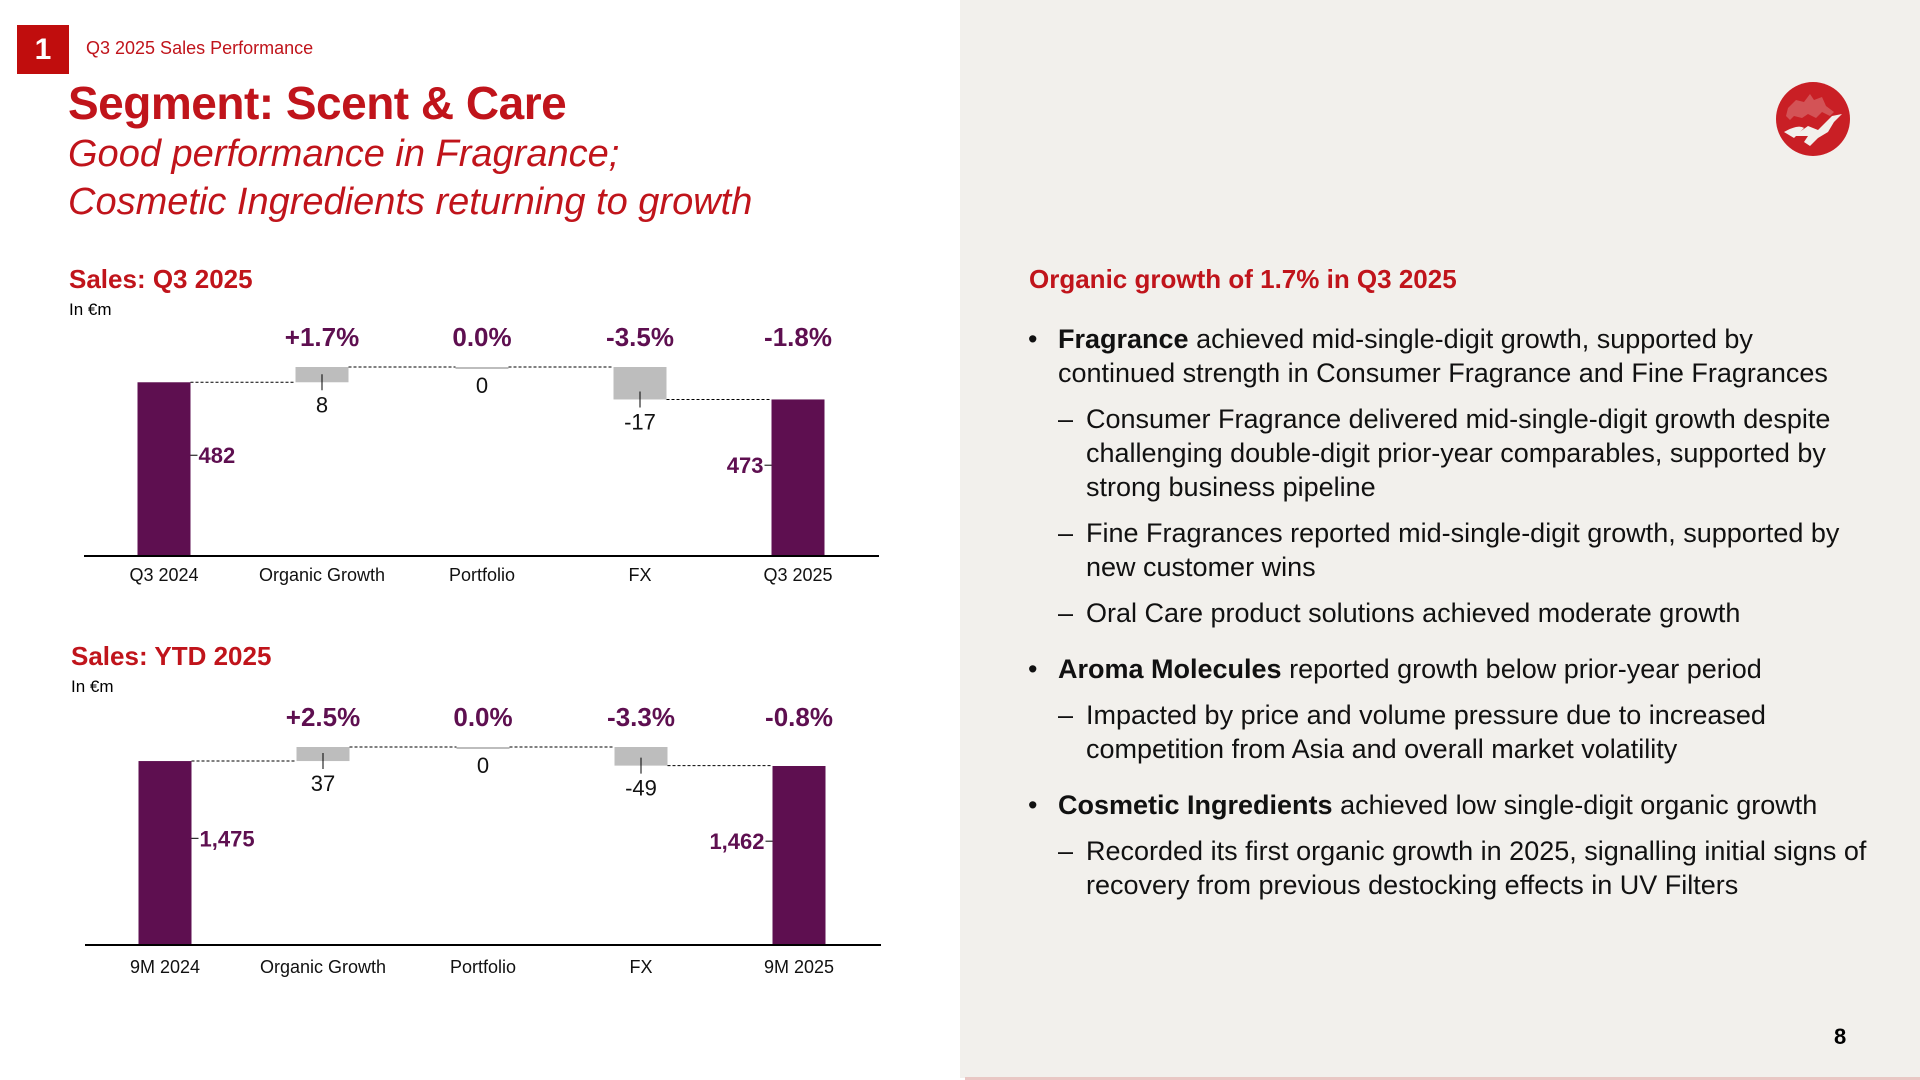 This screenshot has width=1920, height=1080. Describe the element at coordinates (1442, 1078) in the screenshot. I see `footer-divider` at that location.